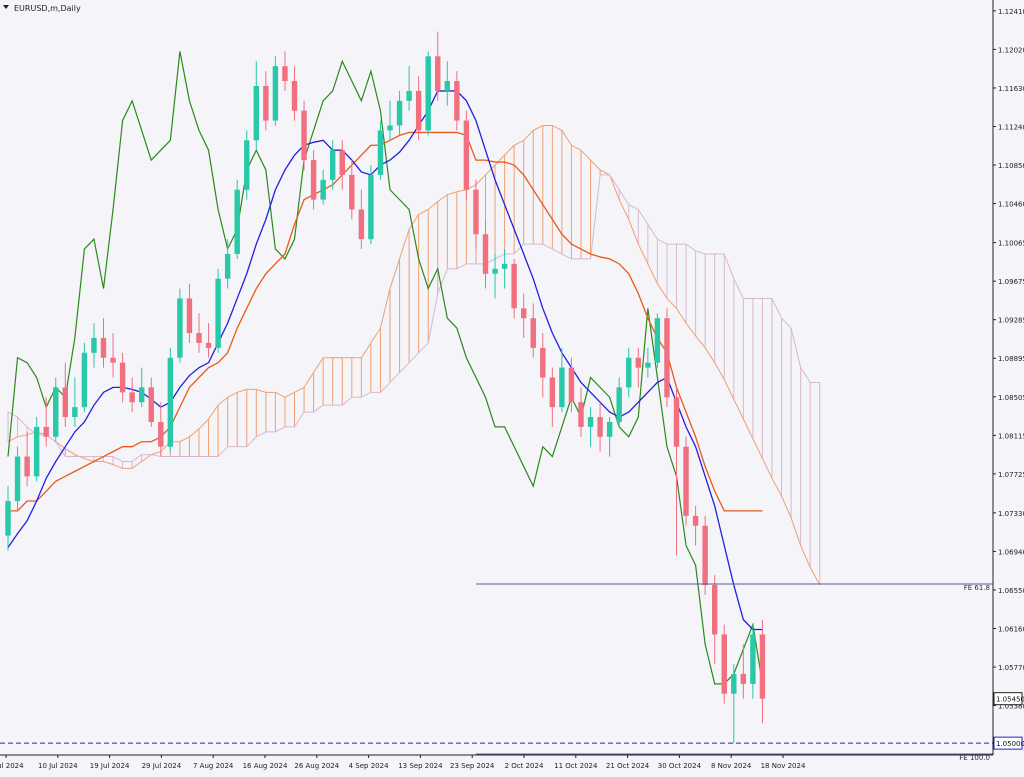 This screenshot has height=777, width=1024. Describe the element at coordinates (680, 766) in the screenshot. I see `x-tick-label: 30 Oct 2024` at that location.